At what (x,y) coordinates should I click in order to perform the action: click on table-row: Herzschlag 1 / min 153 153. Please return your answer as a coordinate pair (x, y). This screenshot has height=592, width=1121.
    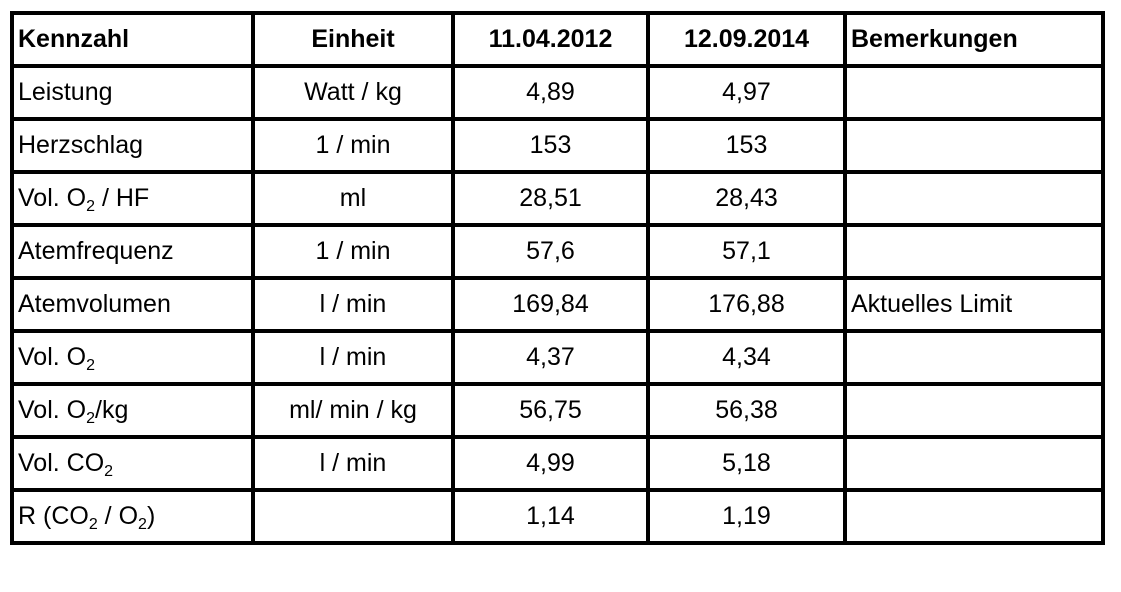
    Looking at the image, I should click on (557, 145).